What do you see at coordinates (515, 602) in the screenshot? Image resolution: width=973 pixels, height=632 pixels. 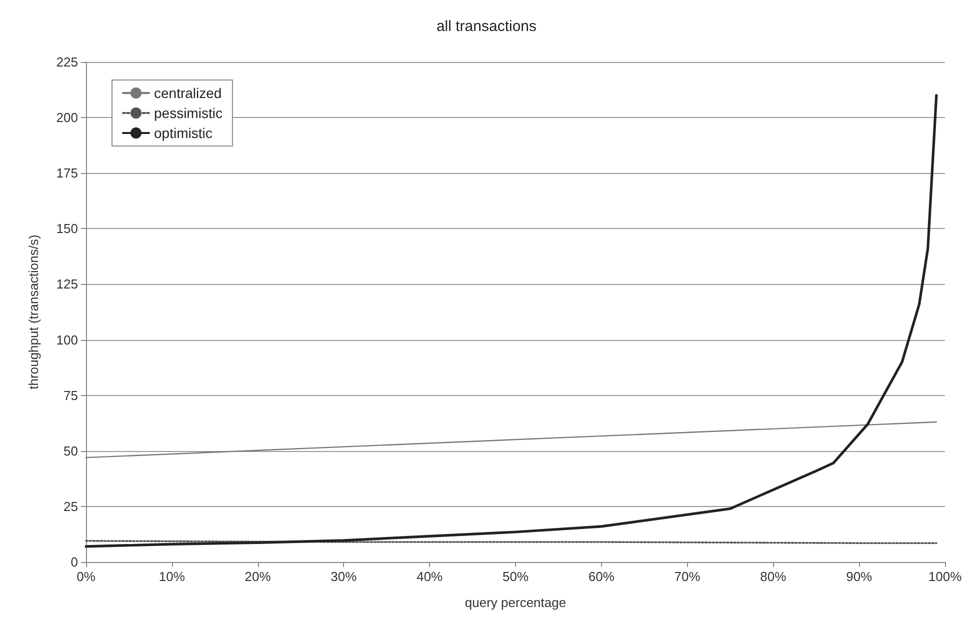 I see `x-axis-title: query percentage` at bounding box center [515, 602].